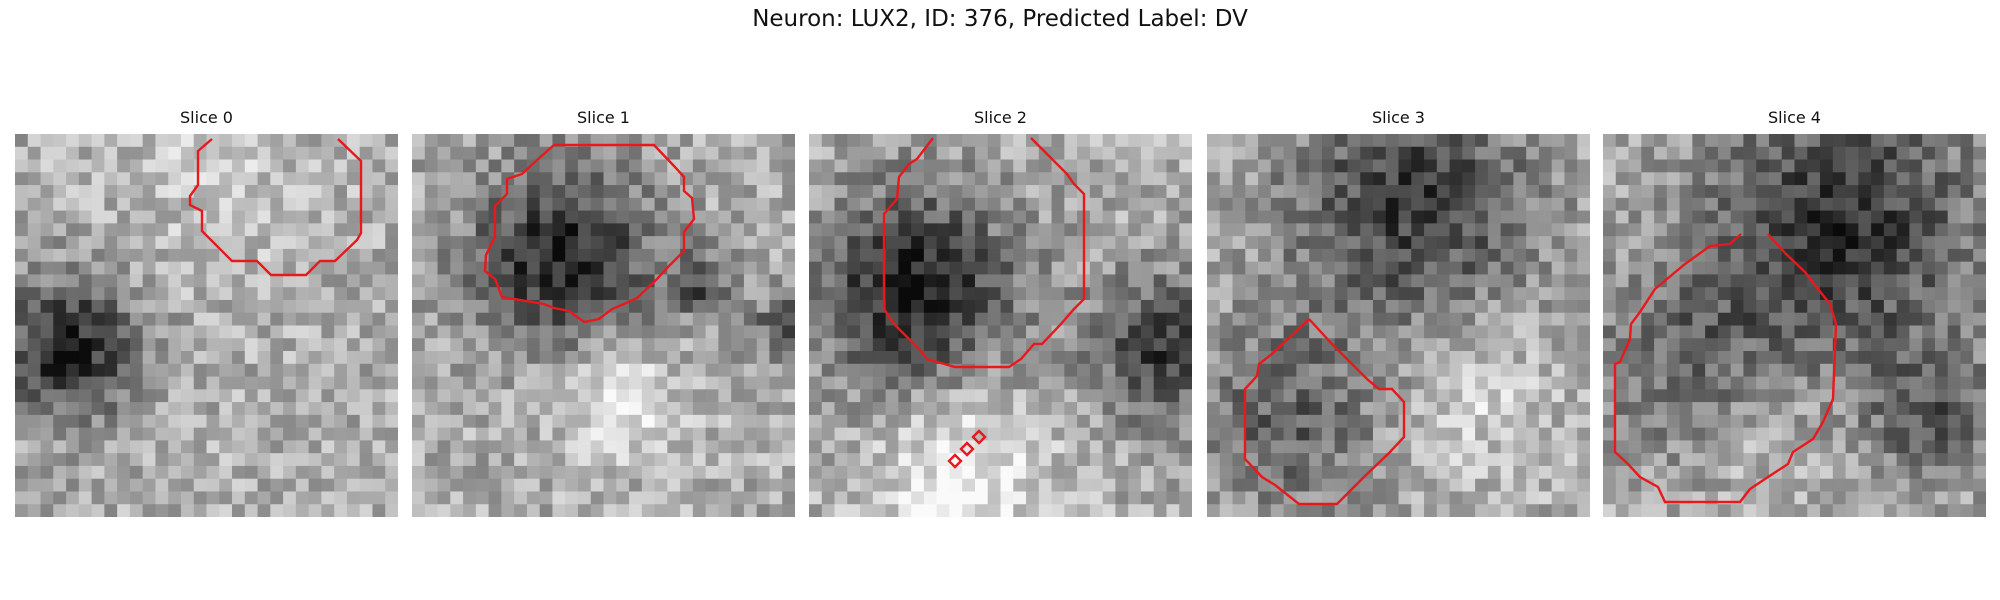 The width and height of the screenshot is (2000, 600). Describe the element at coordinates (1725, 368) in the screenshot. I see `slice-4-contour` at that location.